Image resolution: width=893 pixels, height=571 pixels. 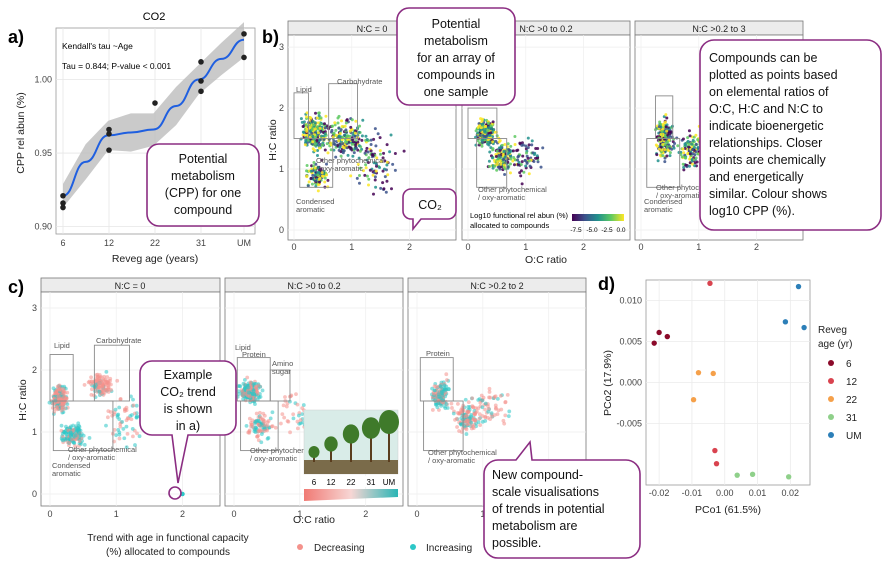 What do you see at coordinates (430, 205) in the screenshot?
I see `panel-b-callout-co2-text: CO₂` at bounding box center [430, 205].